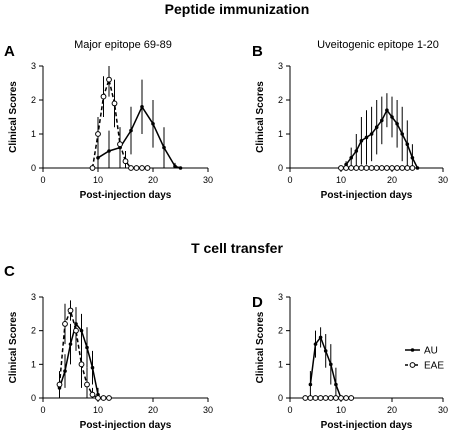  What do you see at coordinates (139, 137) in the screenshot?
I see `series-line` at bounding box center [139, 137].